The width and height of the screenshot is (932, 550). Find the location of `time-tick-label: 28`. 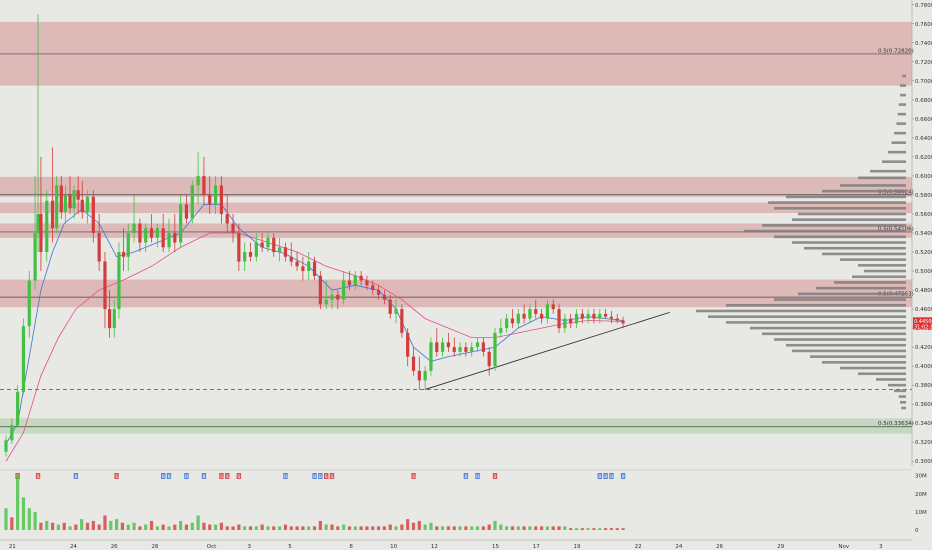

time-tick-label: 28 is located at coordinates (154, 547).